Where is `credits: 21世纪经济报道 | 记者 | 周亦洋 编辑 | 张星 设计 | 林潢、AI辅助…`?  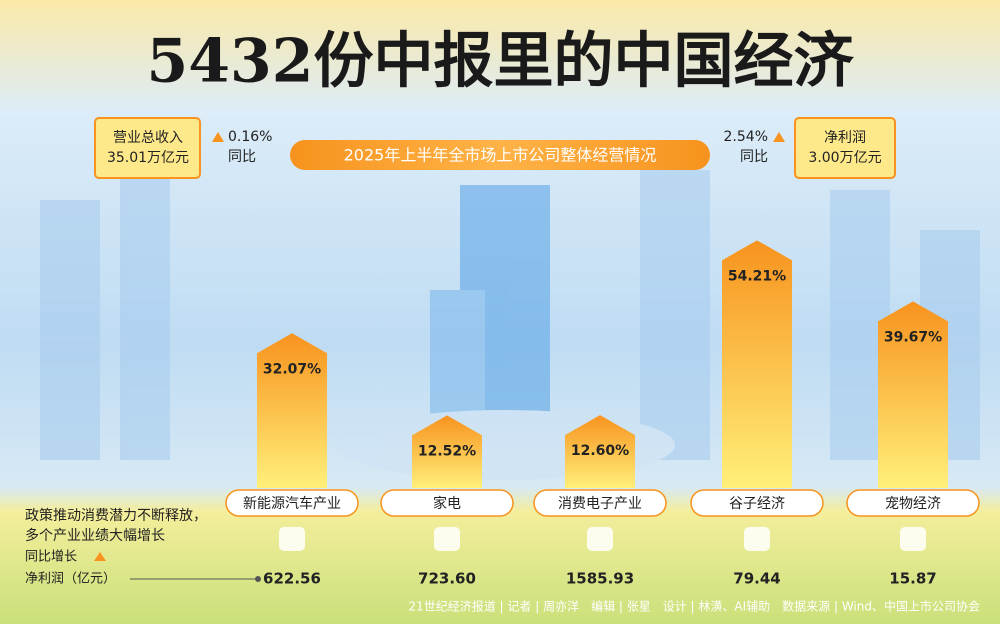 credits: 21世纪经济报道 | 记者 | 周亦洋 编辑 | 张星 设计 | 林潢、AI辅助… is located at coordinates (694, 606).